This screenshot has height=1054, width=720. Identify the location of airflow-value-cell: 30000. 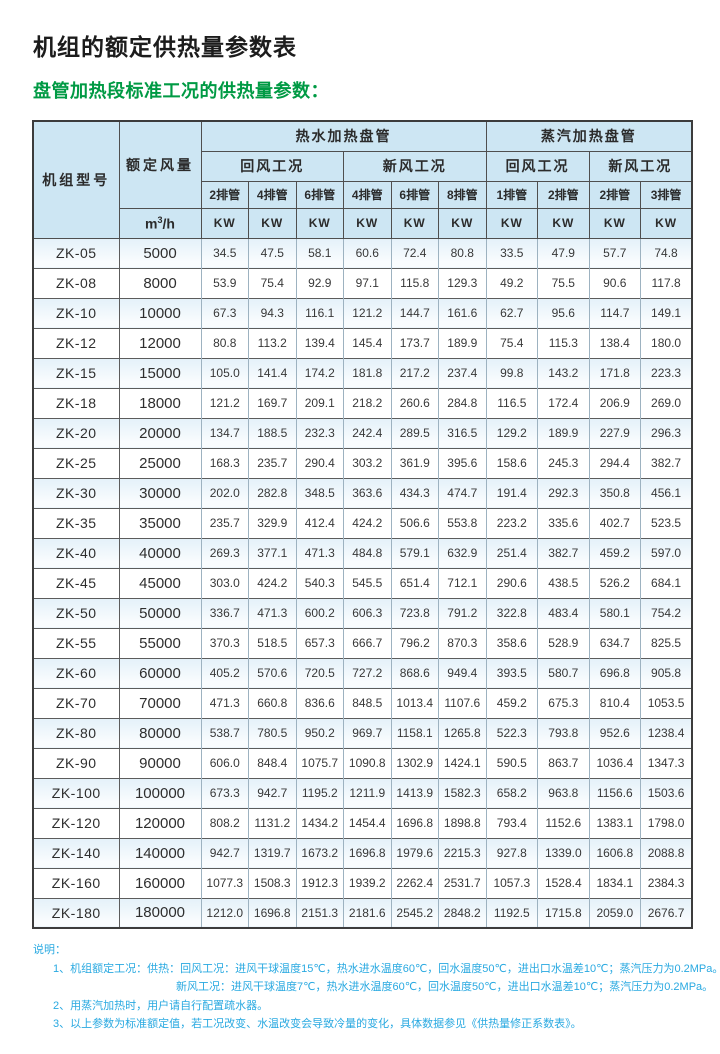
(159, 492).